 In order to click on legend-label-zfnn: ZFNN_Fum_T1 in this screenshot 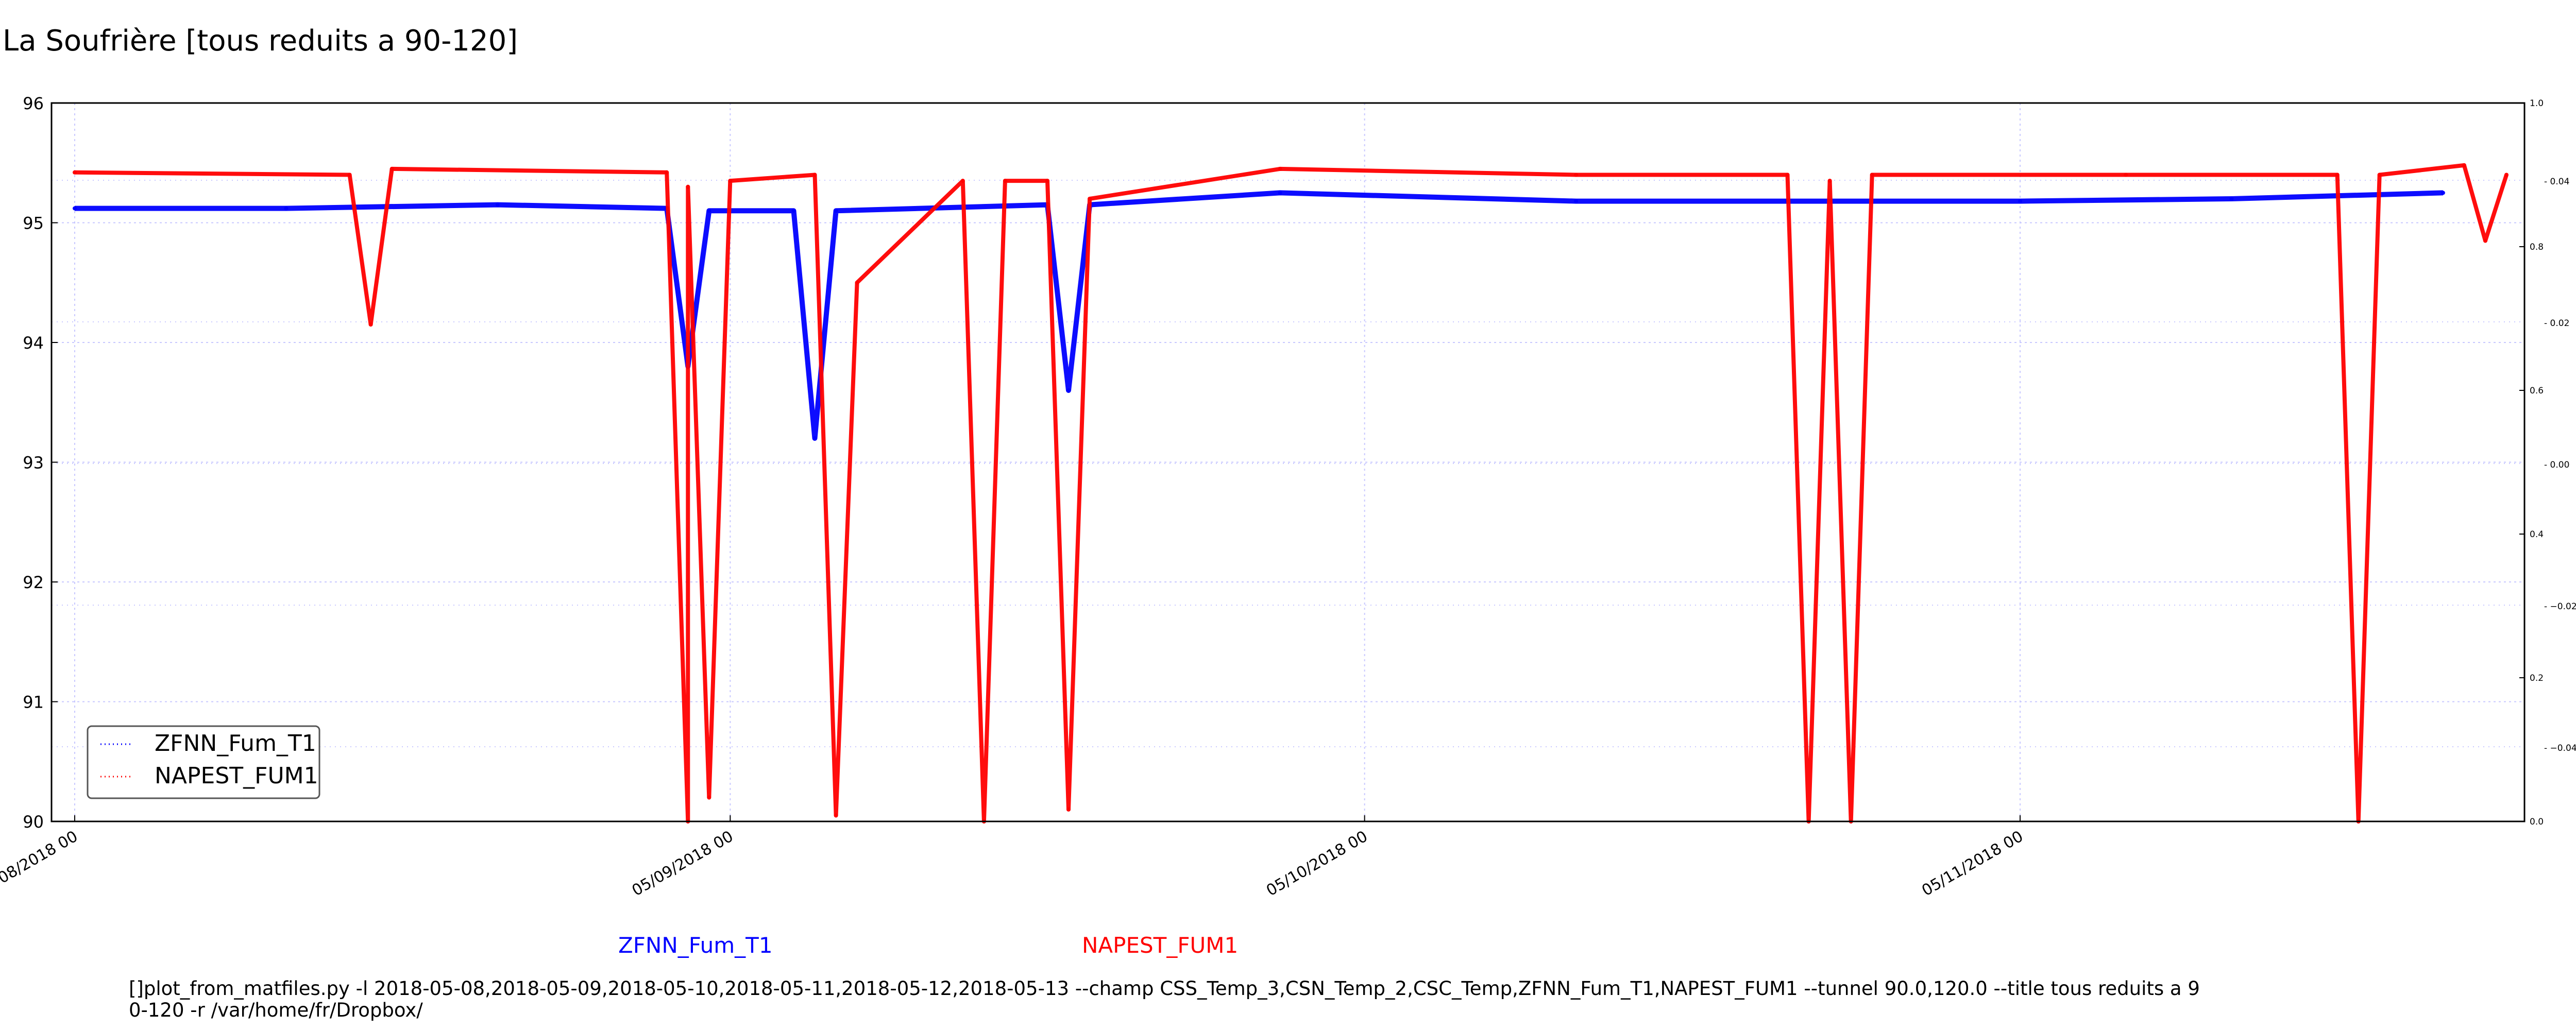, I will do `click(235, 744)`.